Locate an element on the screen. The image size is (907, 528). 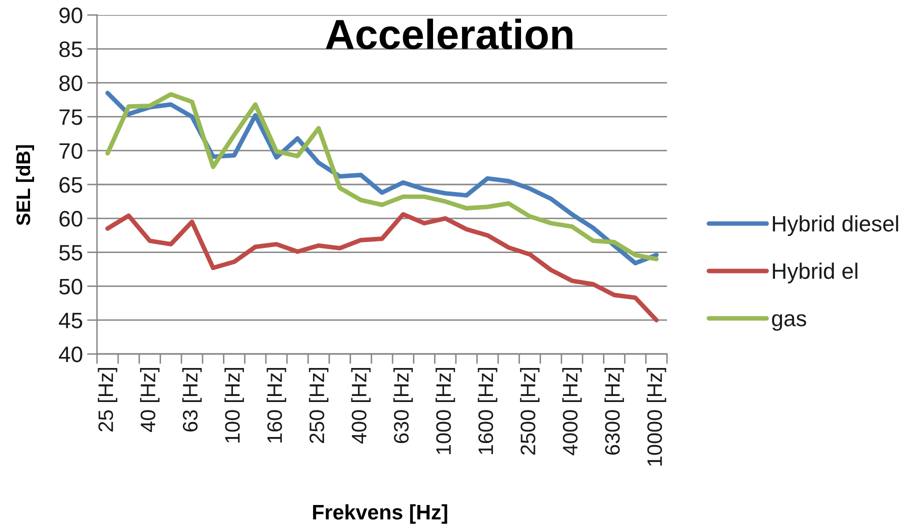
x-axis-title: Frekvens [Hz] is located at coordinates (380, 514).